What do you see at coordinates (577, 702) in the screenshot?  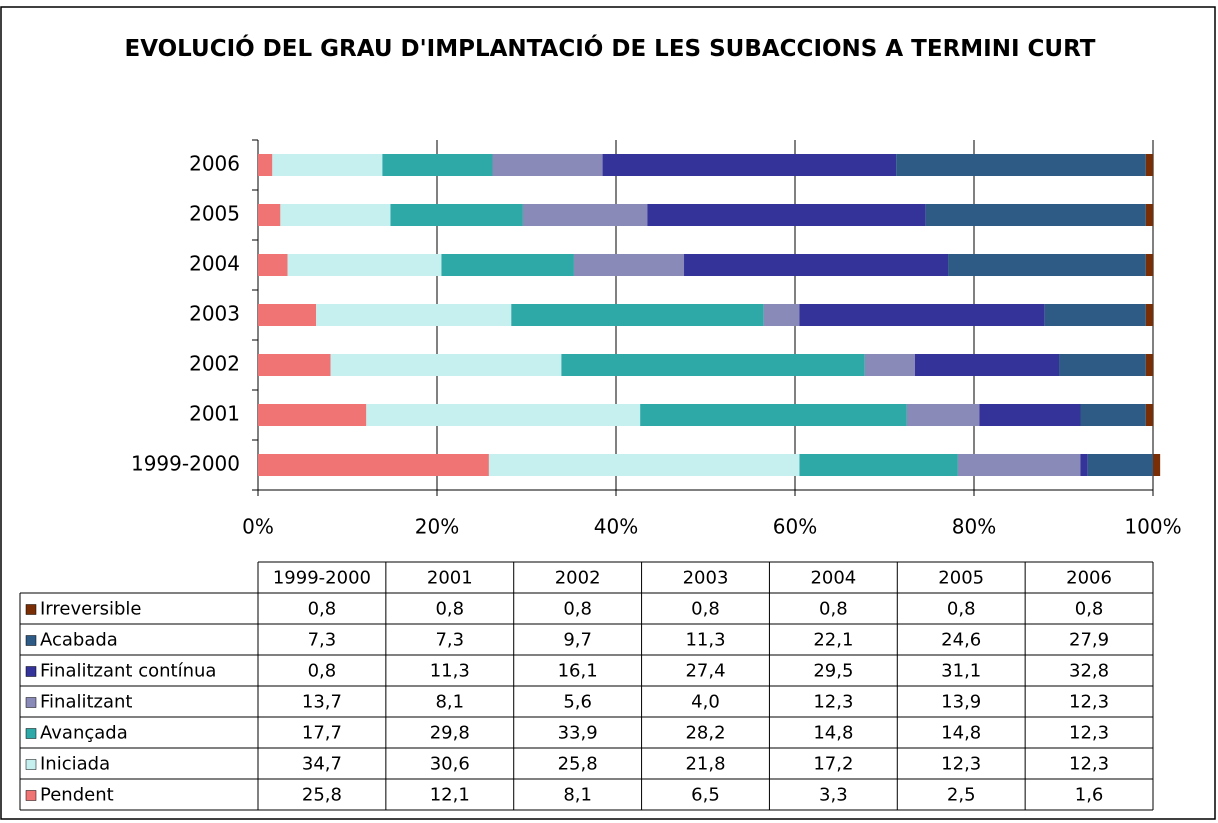 I see `table-cell: 5,6` at bounding box center [577, 702].